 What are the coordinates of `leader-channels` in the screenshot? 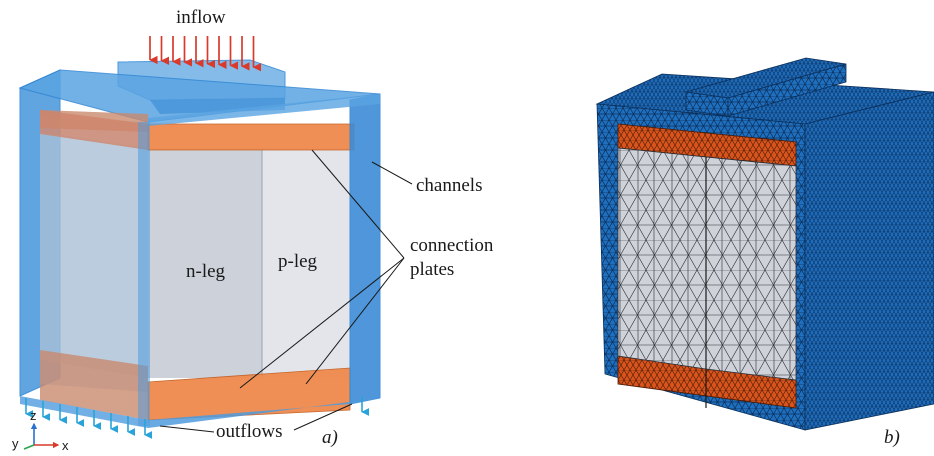 It's located at (392, 173).